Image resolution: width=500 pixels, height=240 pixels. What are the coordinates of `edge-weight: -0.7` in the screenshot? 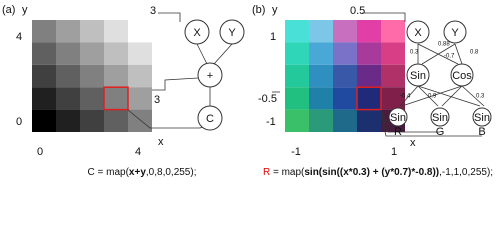 It's located at (449, 57).